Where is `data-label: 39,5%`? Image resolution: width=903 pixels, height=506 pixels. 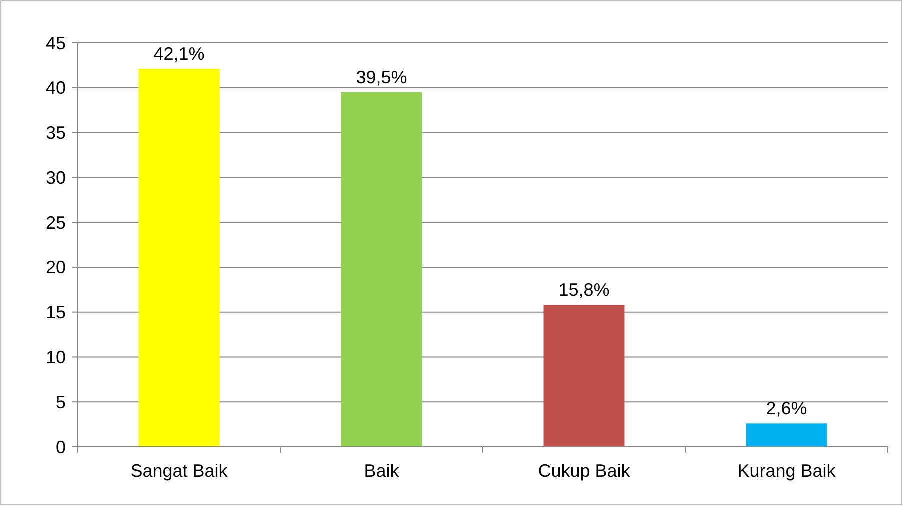
data-label: 39,5% is located at coordinates (382, 77).